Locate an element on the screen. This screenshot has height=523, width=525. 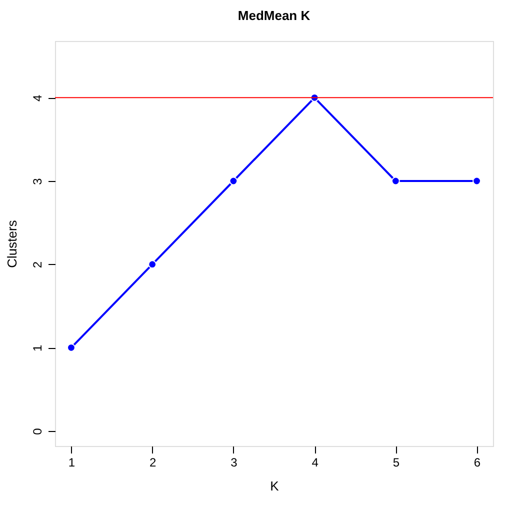
chart-title: MedMean K is located at coordinates (274, 15).